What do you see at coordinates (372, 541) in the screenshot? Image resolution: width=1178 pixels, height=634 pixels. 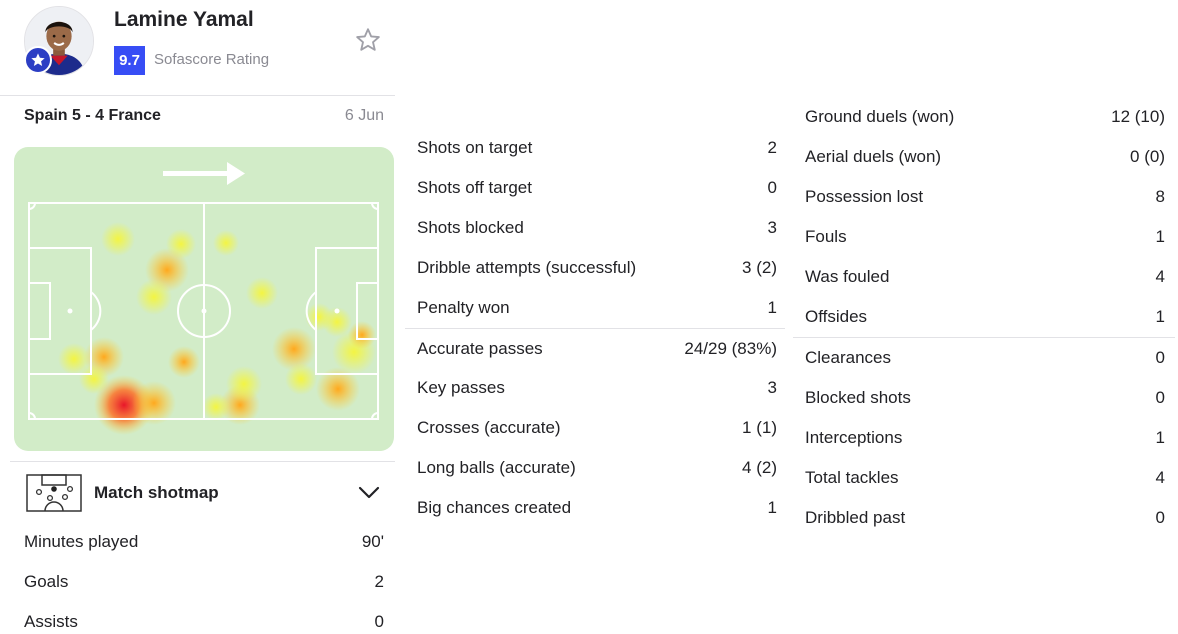 I see `stat-value: 90'` at bounding box center [372, 541].